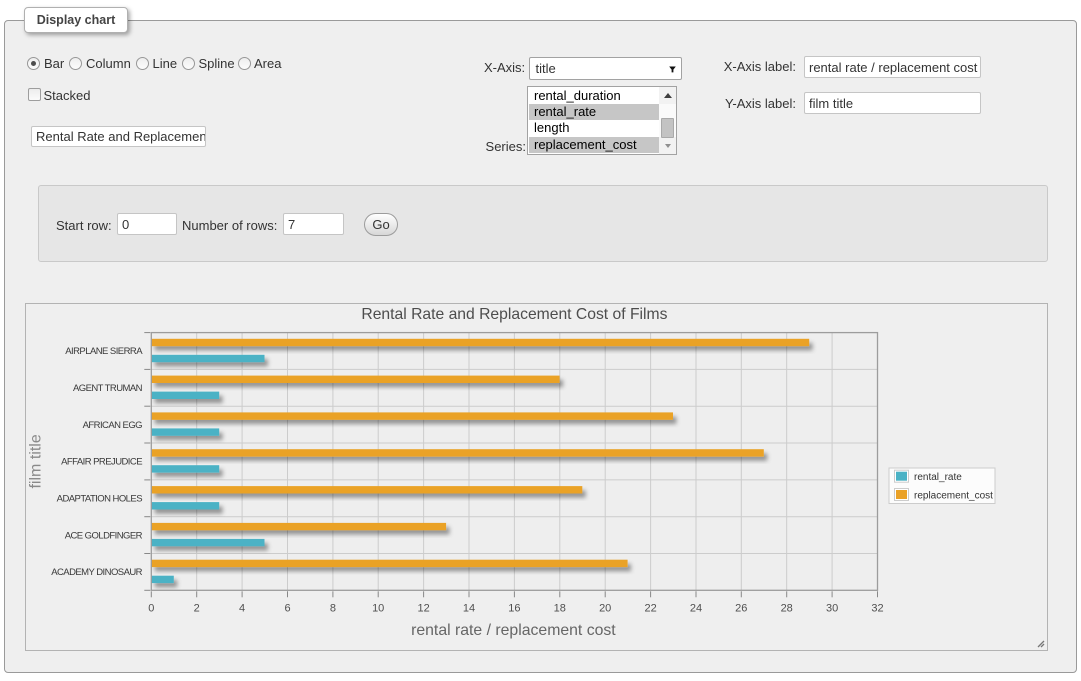 Image resolution: width=1081 pixels, height=681 pixels. I want to click on svg-text: AGENT TRUMAN, so click(108, 388).